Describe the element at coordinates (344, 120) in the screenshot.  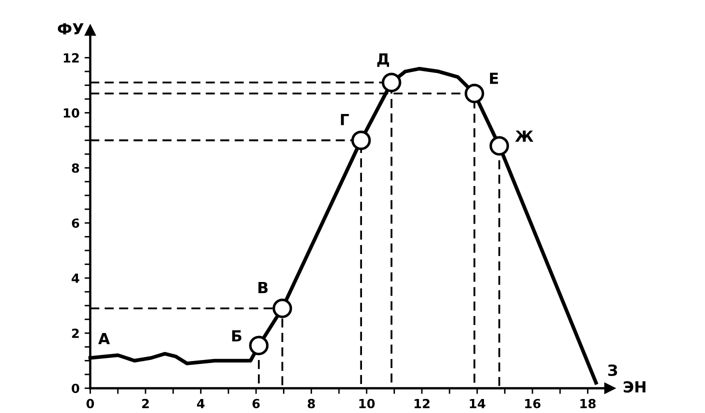
I see `annotation: Г` at that location.